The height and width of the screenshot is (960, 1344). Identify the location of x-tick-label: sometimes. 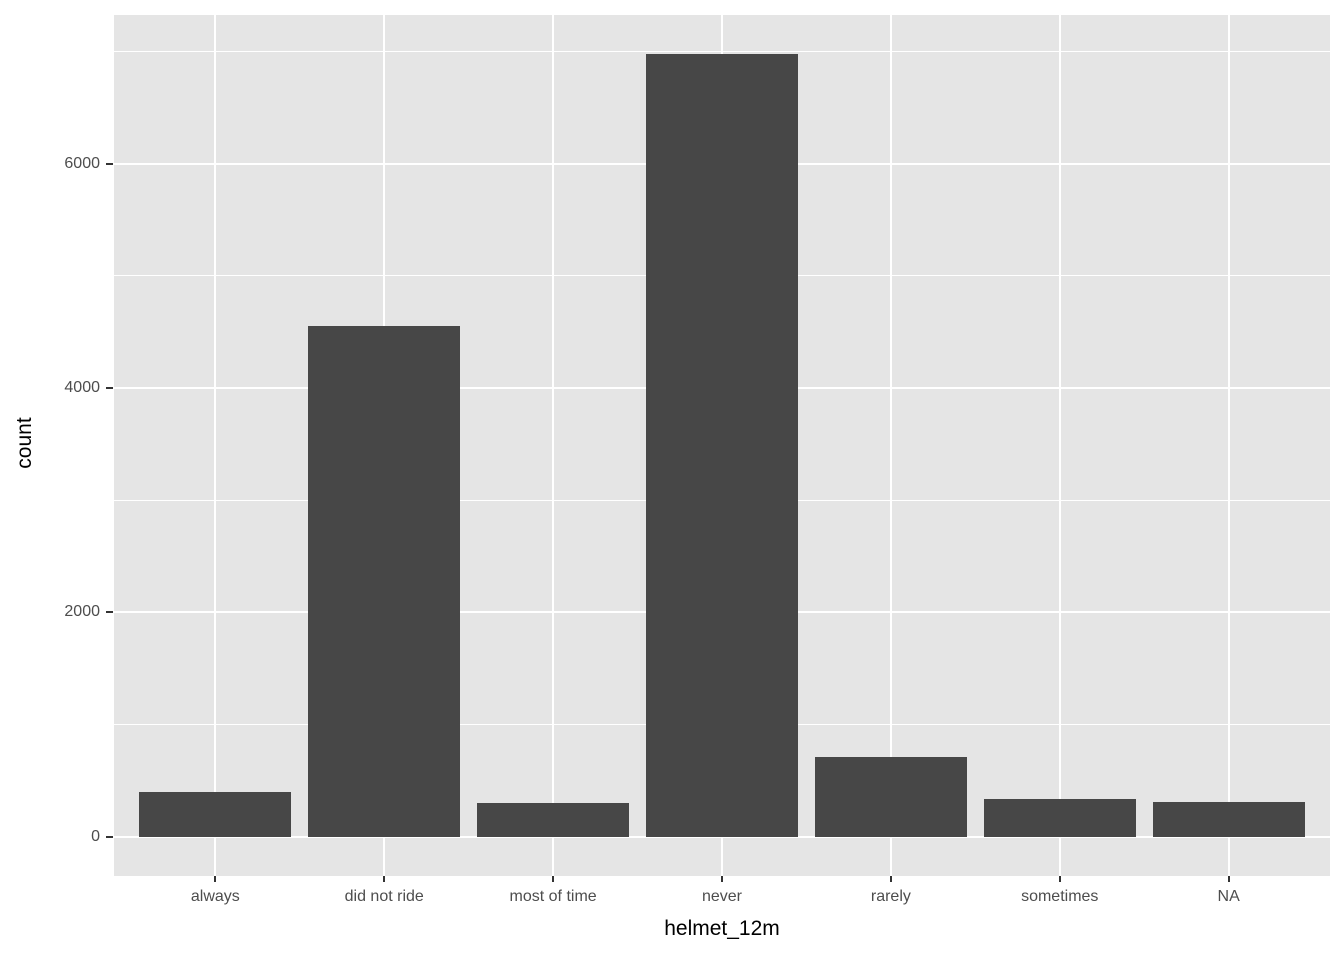
(1060, 896).